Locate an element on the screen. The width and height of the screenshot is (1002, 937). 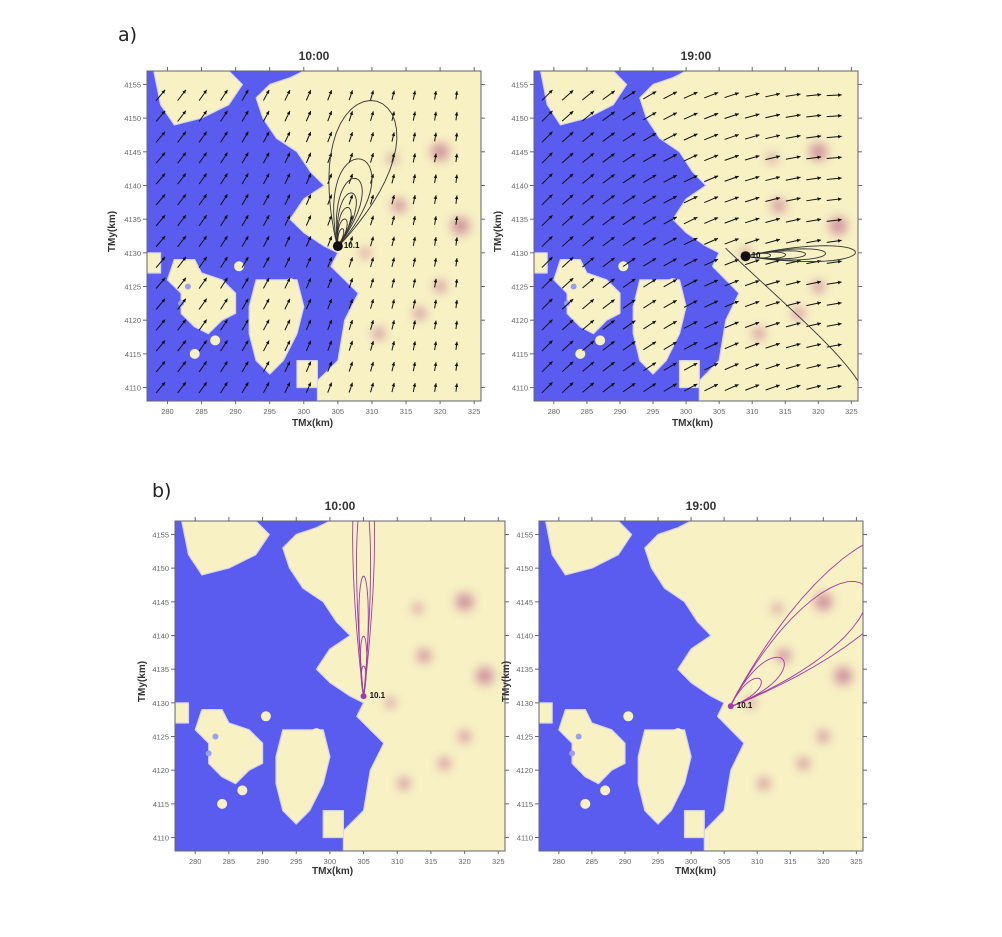
panel-label-a: a) is located at coordinates (128, 35).